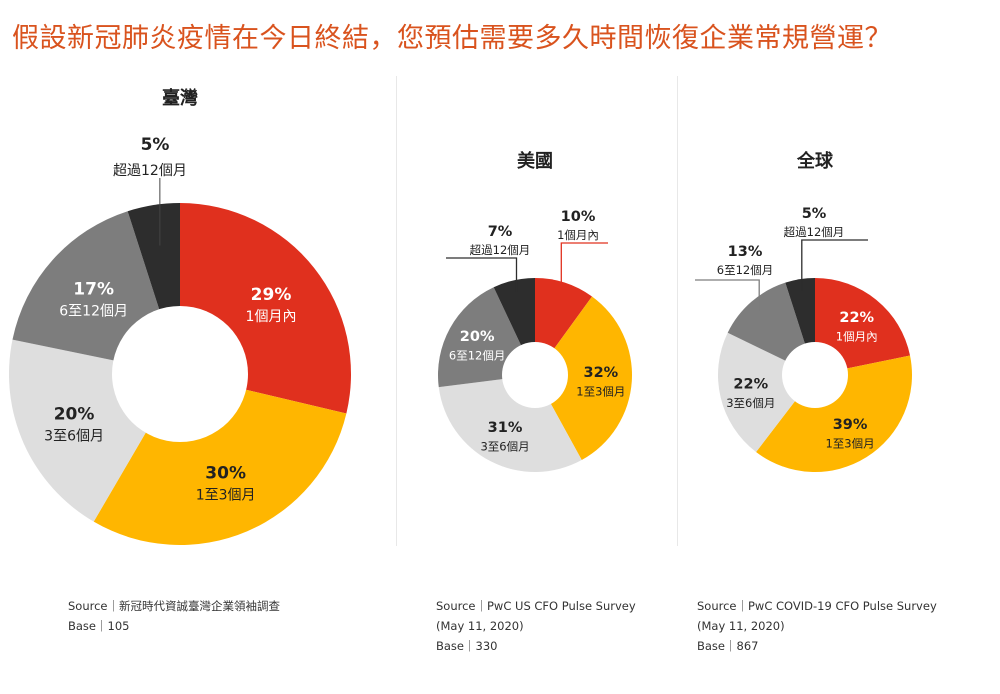 This screenshot has width=1000, height=694. What do you see at coordinates (225, 474) in the screenshot?
I see `data-label: 30%` at bounding box center [225, 474].